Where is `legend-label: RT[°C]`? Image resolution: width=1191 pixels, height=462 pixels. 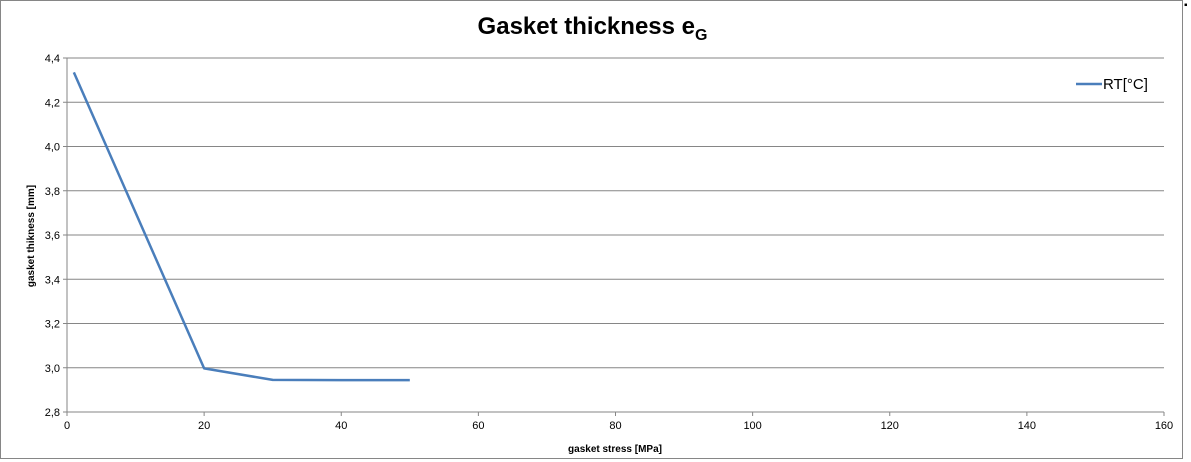 legend-label: RT[°C] is located at coordinates (1125, 84).